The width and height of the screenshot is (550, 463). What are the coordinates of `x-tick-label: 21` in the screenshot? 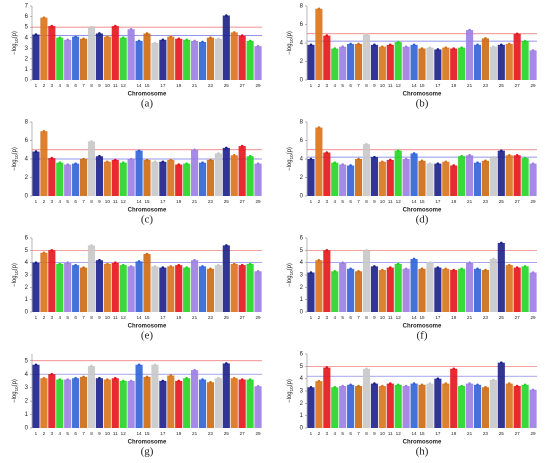 It's located at (195, 201).